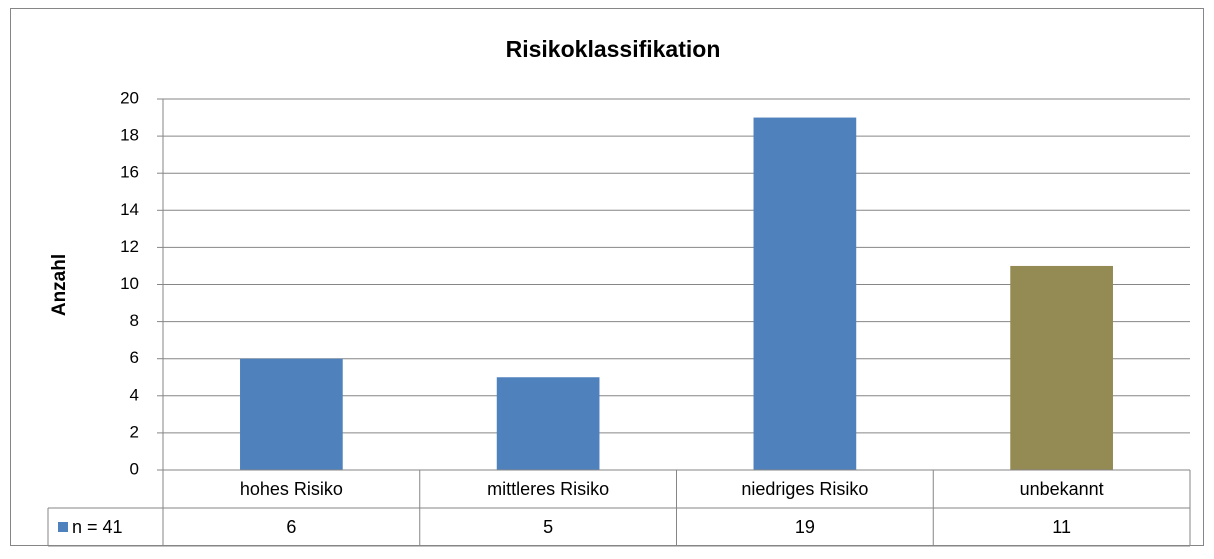 This screenshot has height=559, width=1214. I want to click on y-tick-label: 16, so click(129, 172).